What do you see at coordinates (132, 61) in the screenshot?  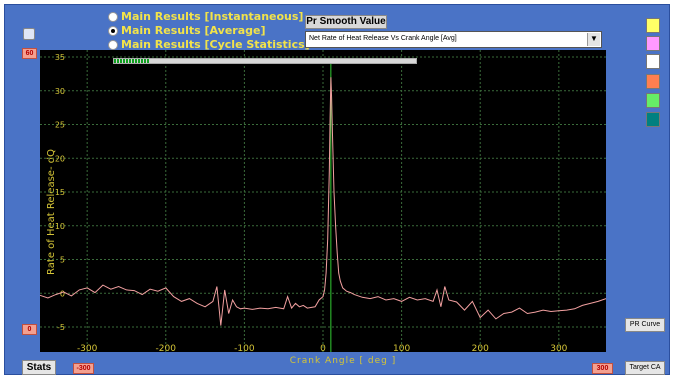 I see `progress-fill` at bounding box center [132, 61].